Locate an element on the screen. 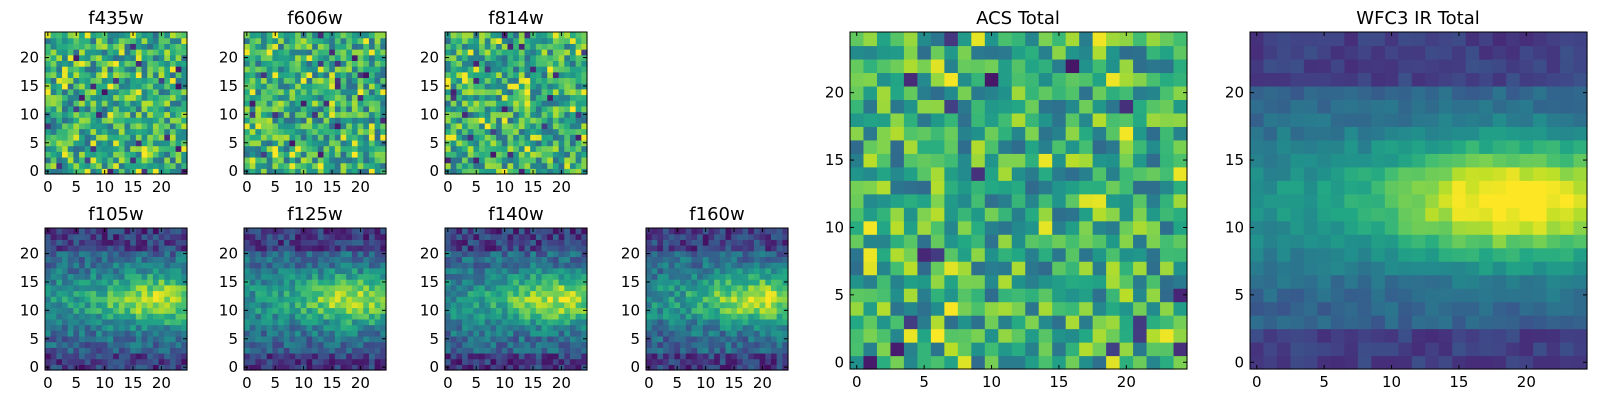 The height and width of the screenshot is (400, 1600). x-tick-label: 20 is located at coordinates (762, 383).